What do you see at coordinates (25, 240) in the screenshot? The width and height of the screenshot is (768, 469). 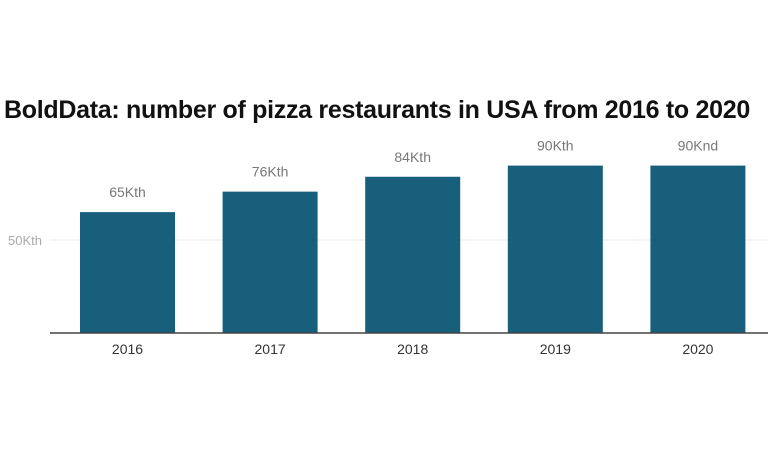 I see `y-tick-label: 50Kth` at bounding box center [25, 240].